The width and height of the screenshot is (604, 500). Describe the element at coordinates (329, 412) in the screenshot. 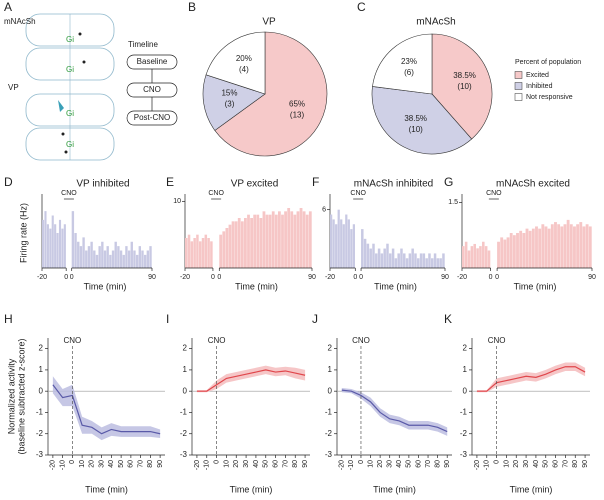

I see `y-tick-label: -1` at that location.